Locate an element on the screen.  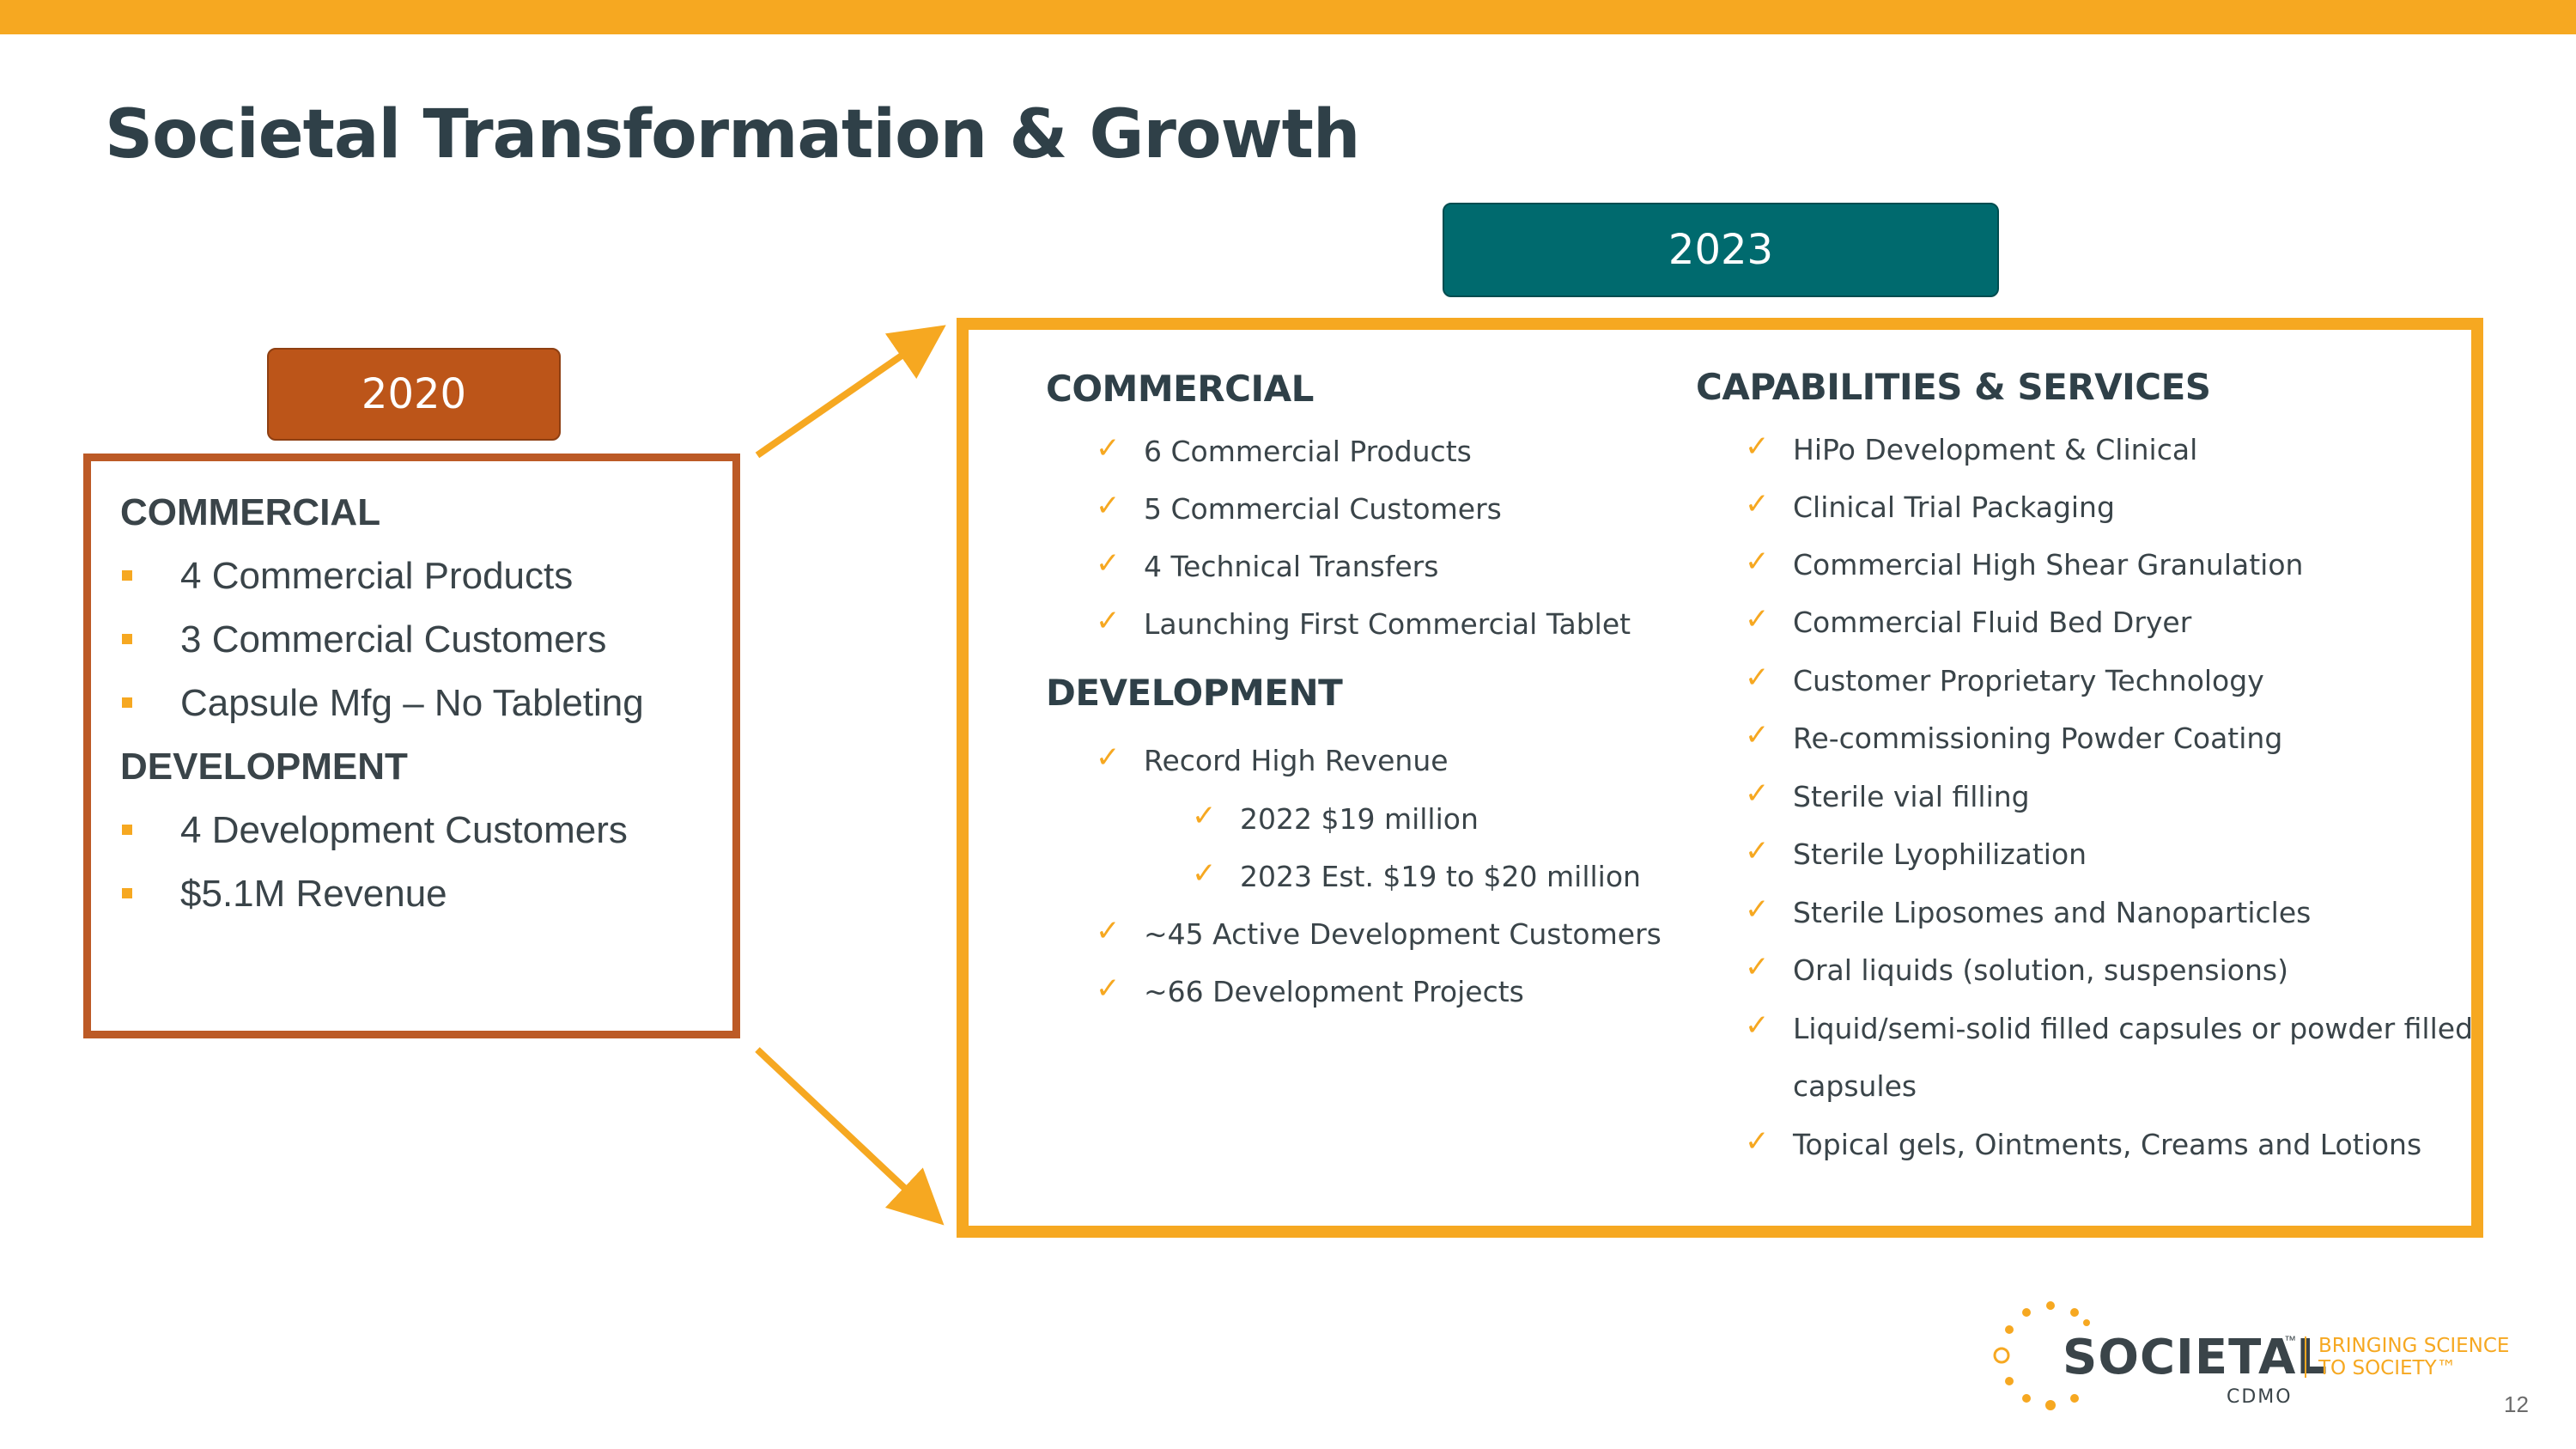
arrow-down is located at coordinates (850, 1136).